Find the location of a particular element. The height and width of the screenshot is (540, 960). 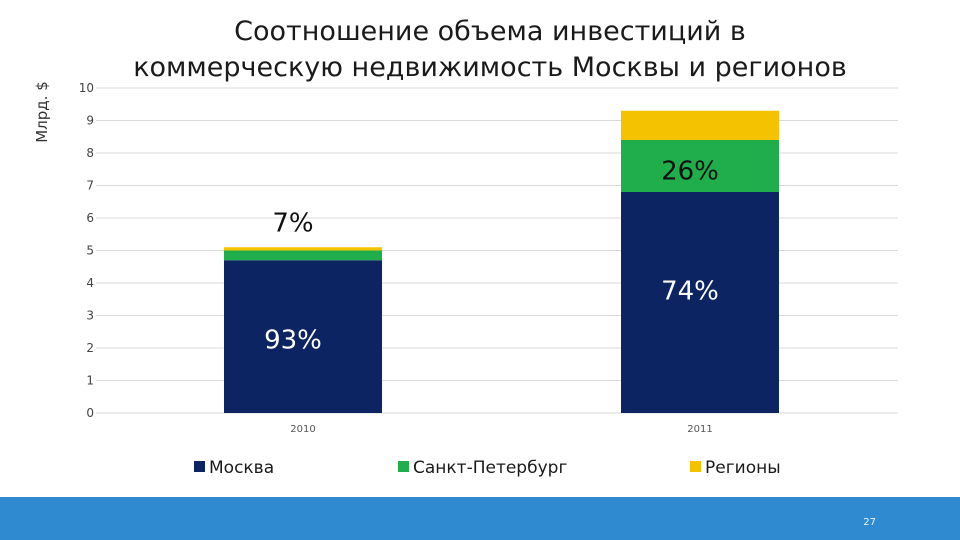

x-axis-ticks: 2010 2011 is located at coordinates (501, 429).